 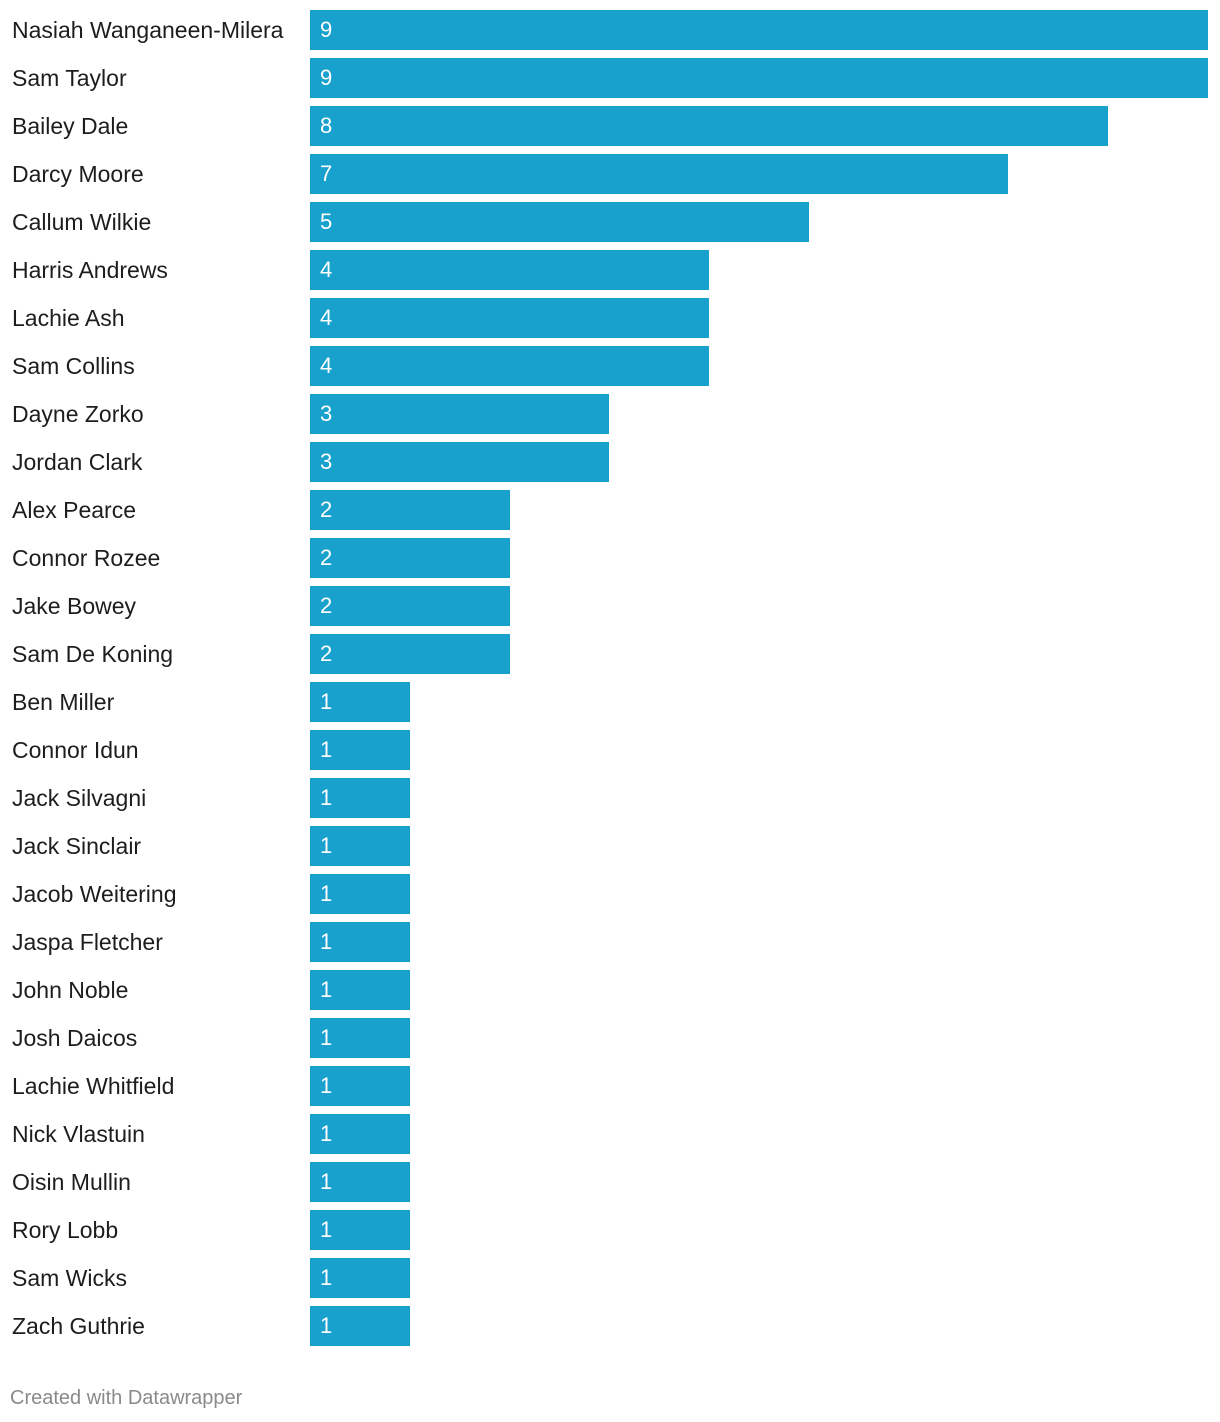 What do you see at coordinates (69, 1278) in the screenshot?
I see `category-label: Sam Wicks` at bounding box center [69, 1278].